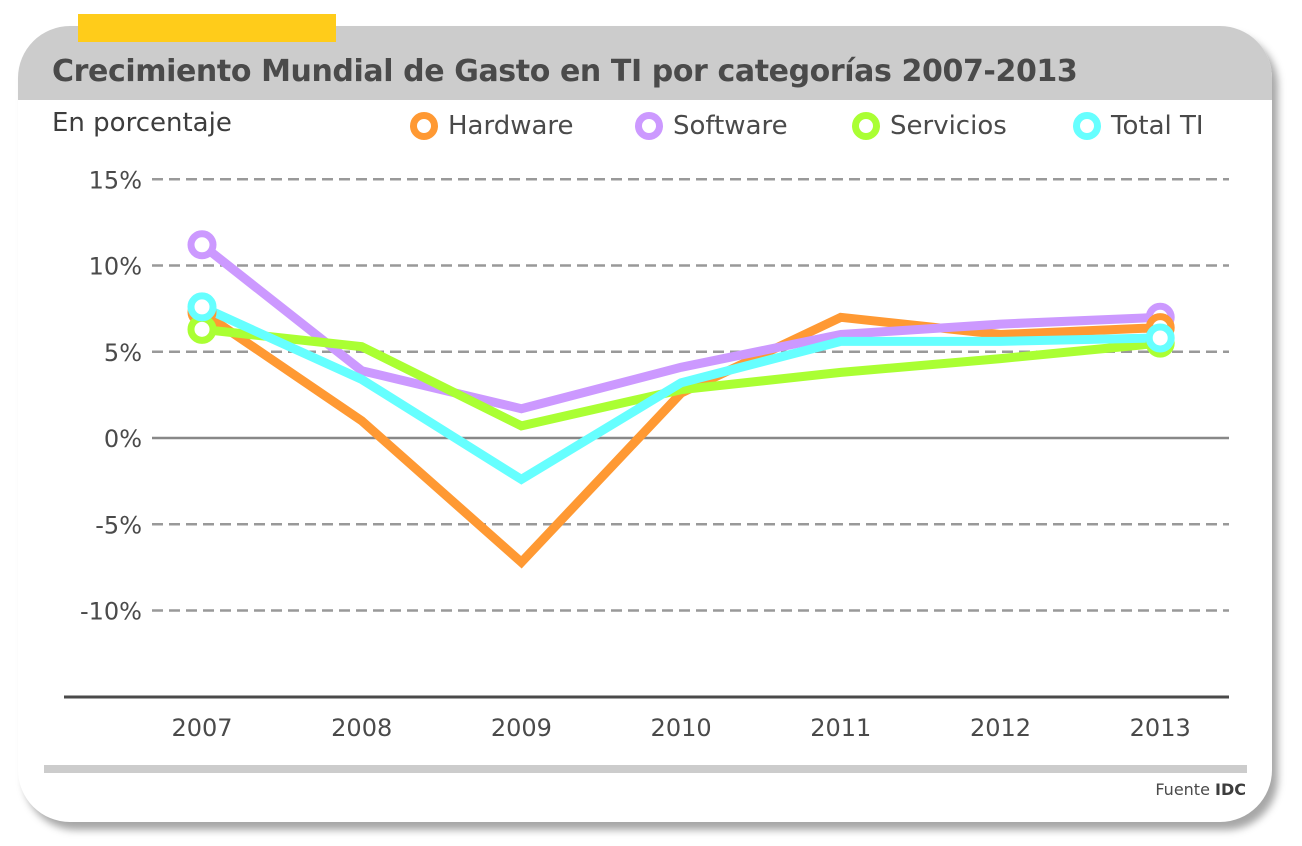 This screenshot has height=846, width=1302. I want to click on y-tick-label: 15%, so click(115, 180).